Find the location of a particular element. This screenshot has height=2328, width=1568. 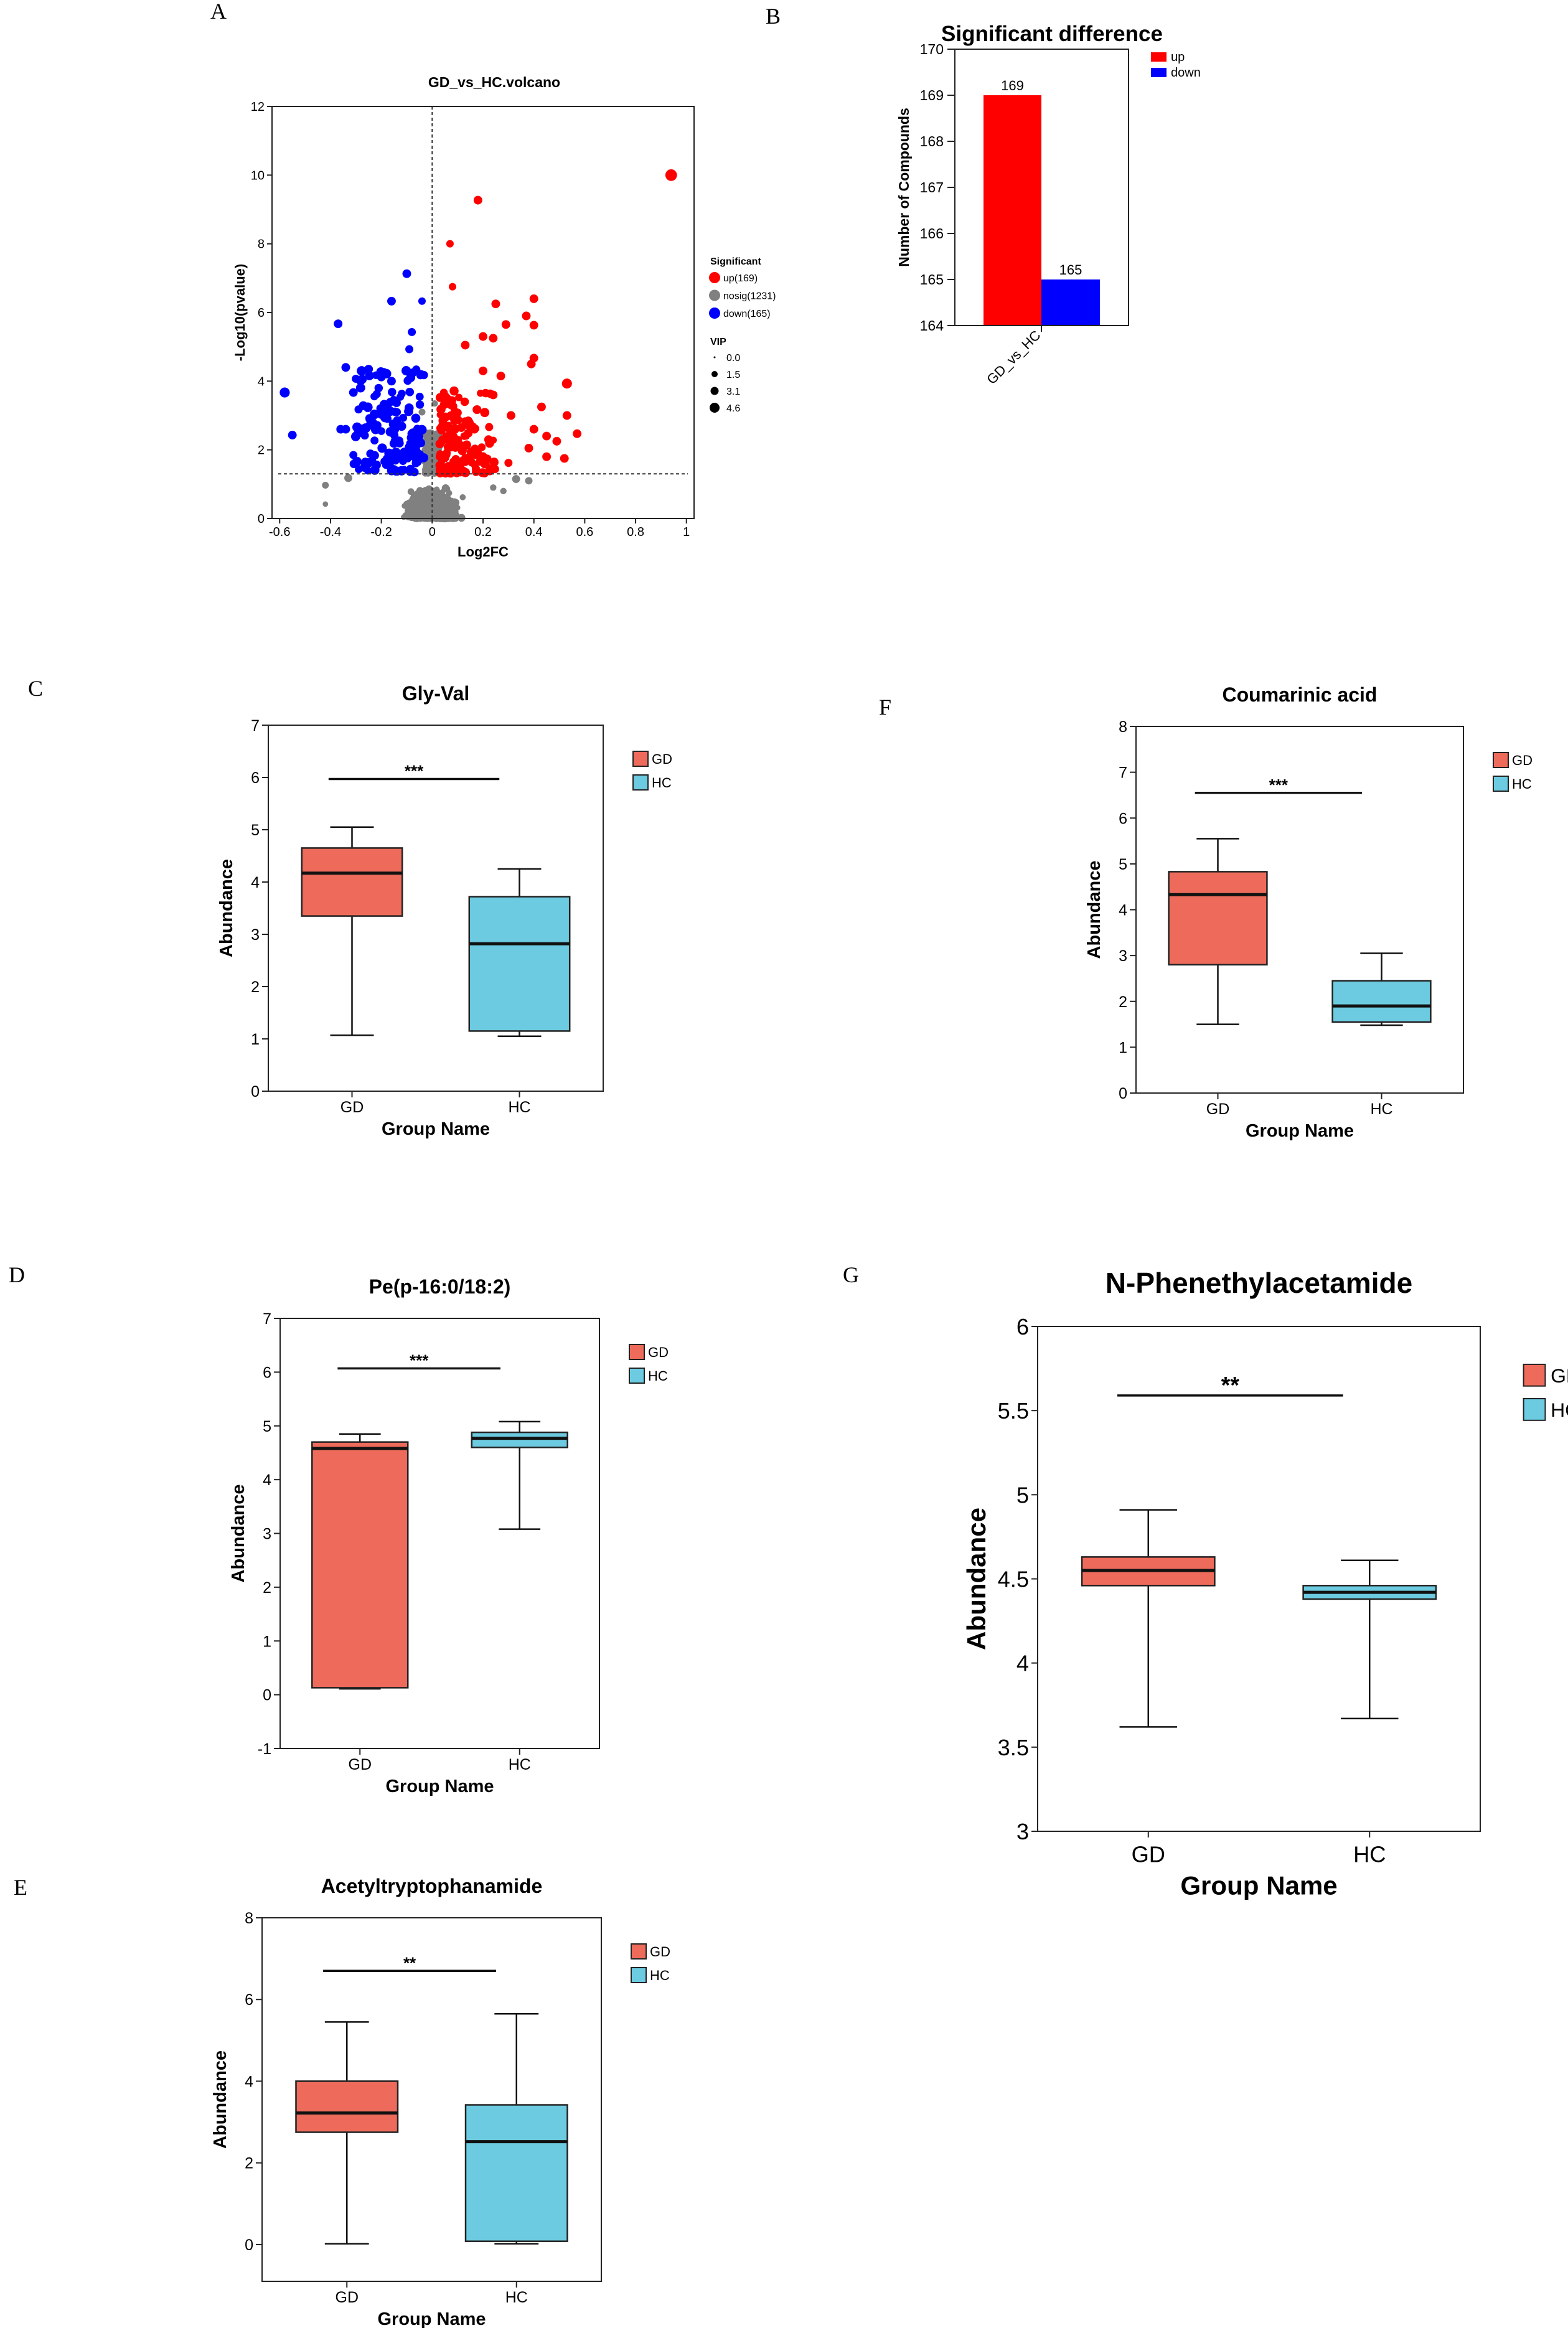

significance-label: ** is located at coordinates (1230, 1385).